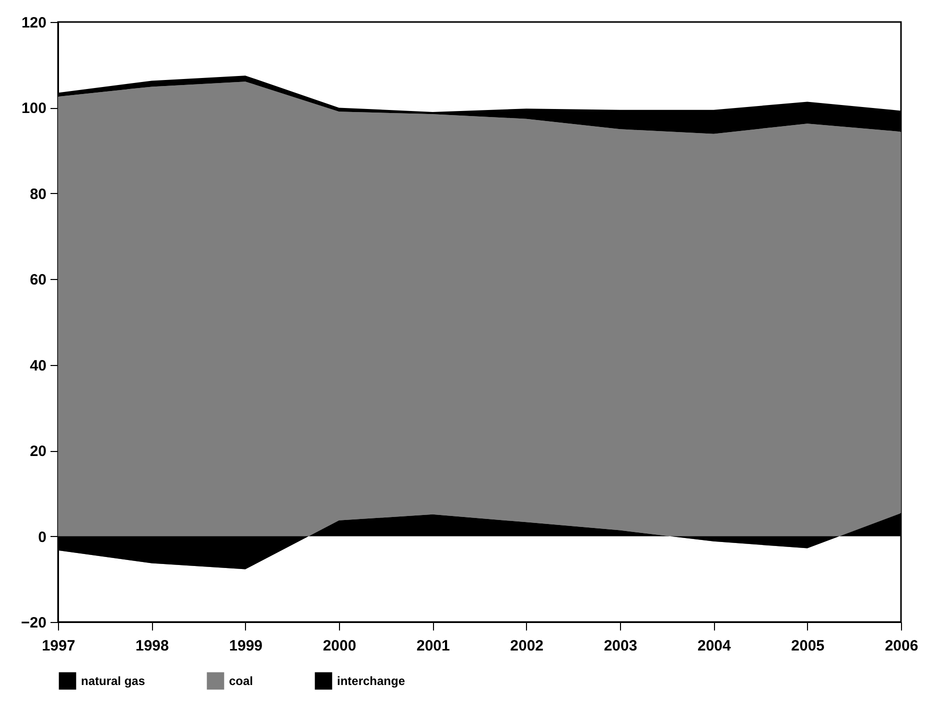 This screenshot has width=932, height=708. Describe the element at coordinates (33, 109) in the screenshot. I see `y-tick-label: 100` at that location.